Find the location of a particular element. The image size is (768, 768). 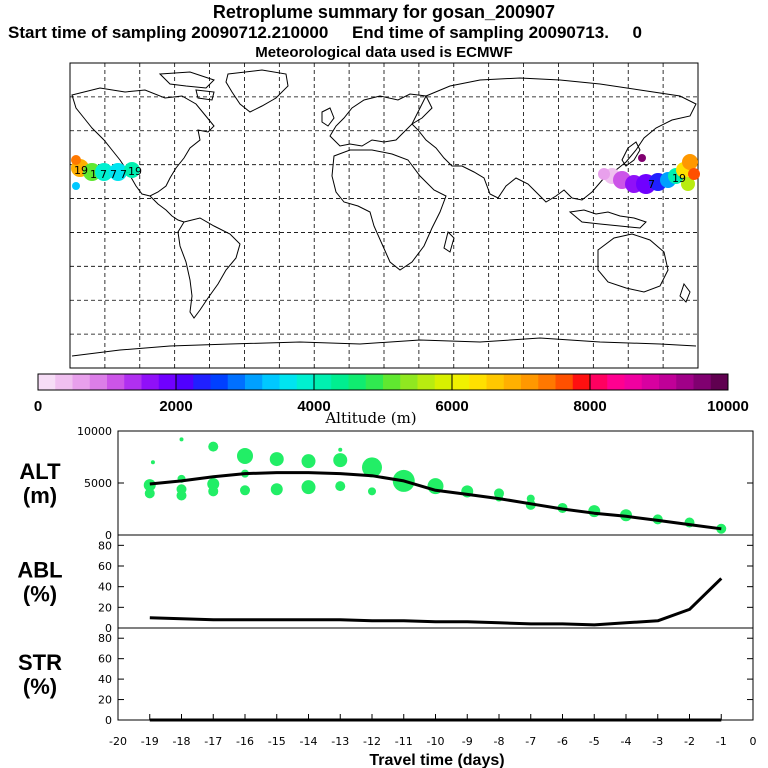

y-tick-label: 60 is located at coordinates (105, 566).